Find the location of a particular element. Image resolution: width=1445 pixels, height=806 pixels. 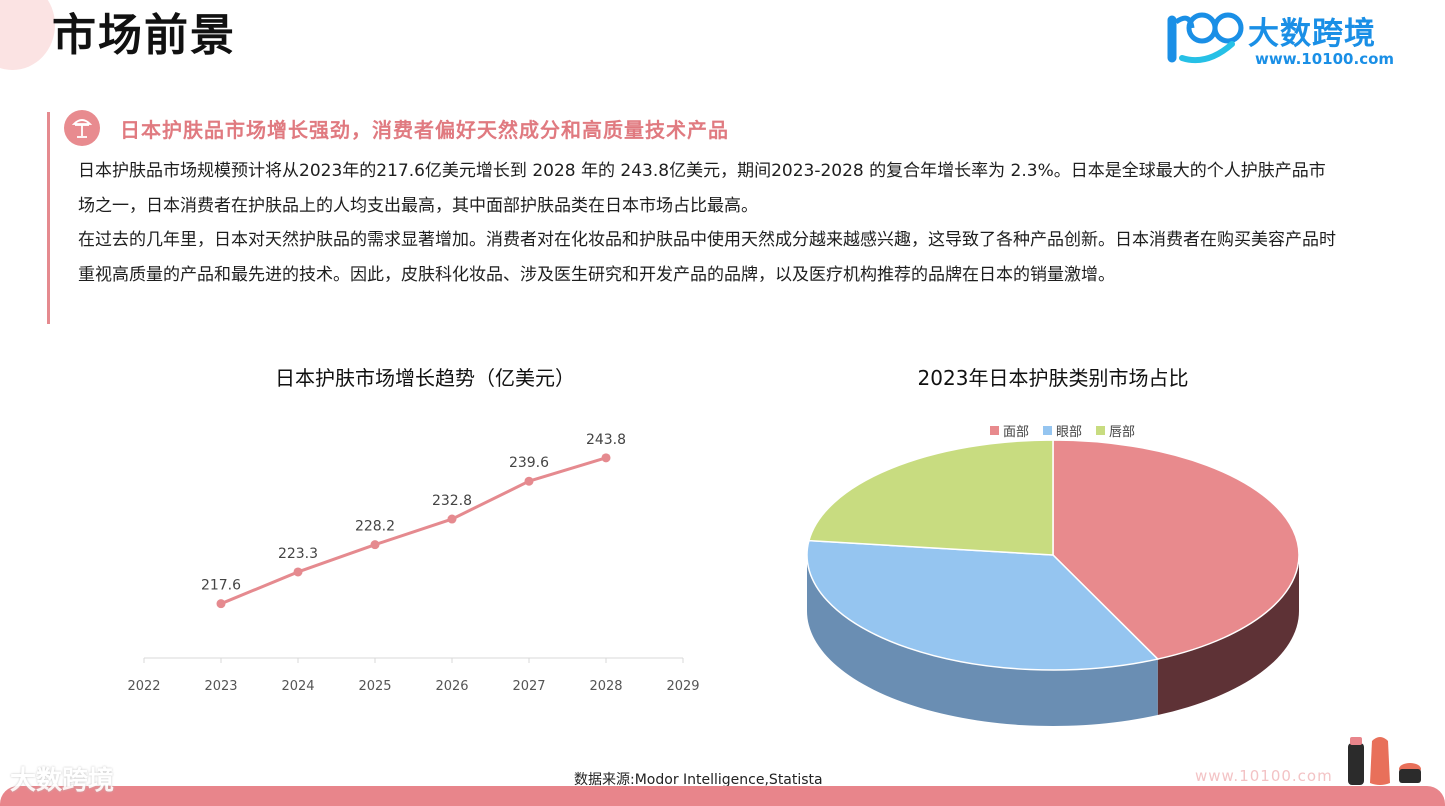

pie-legend: 面部 眼部 唇部 is located at coordinates (1062, 430).